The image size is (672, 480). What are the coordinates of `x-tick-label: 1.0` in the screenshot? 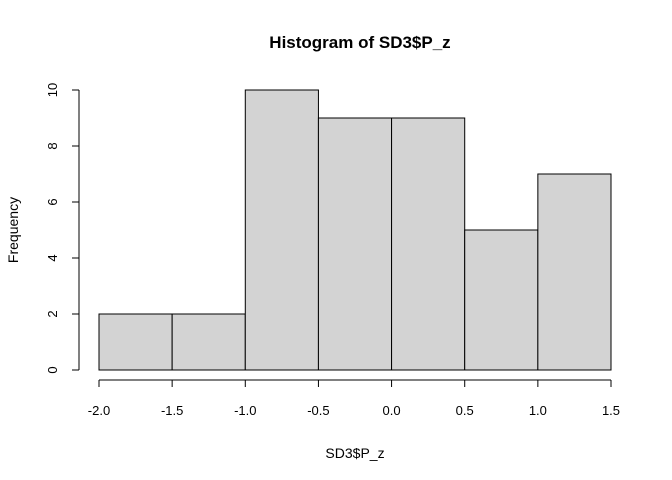 It's located at (538, 410).